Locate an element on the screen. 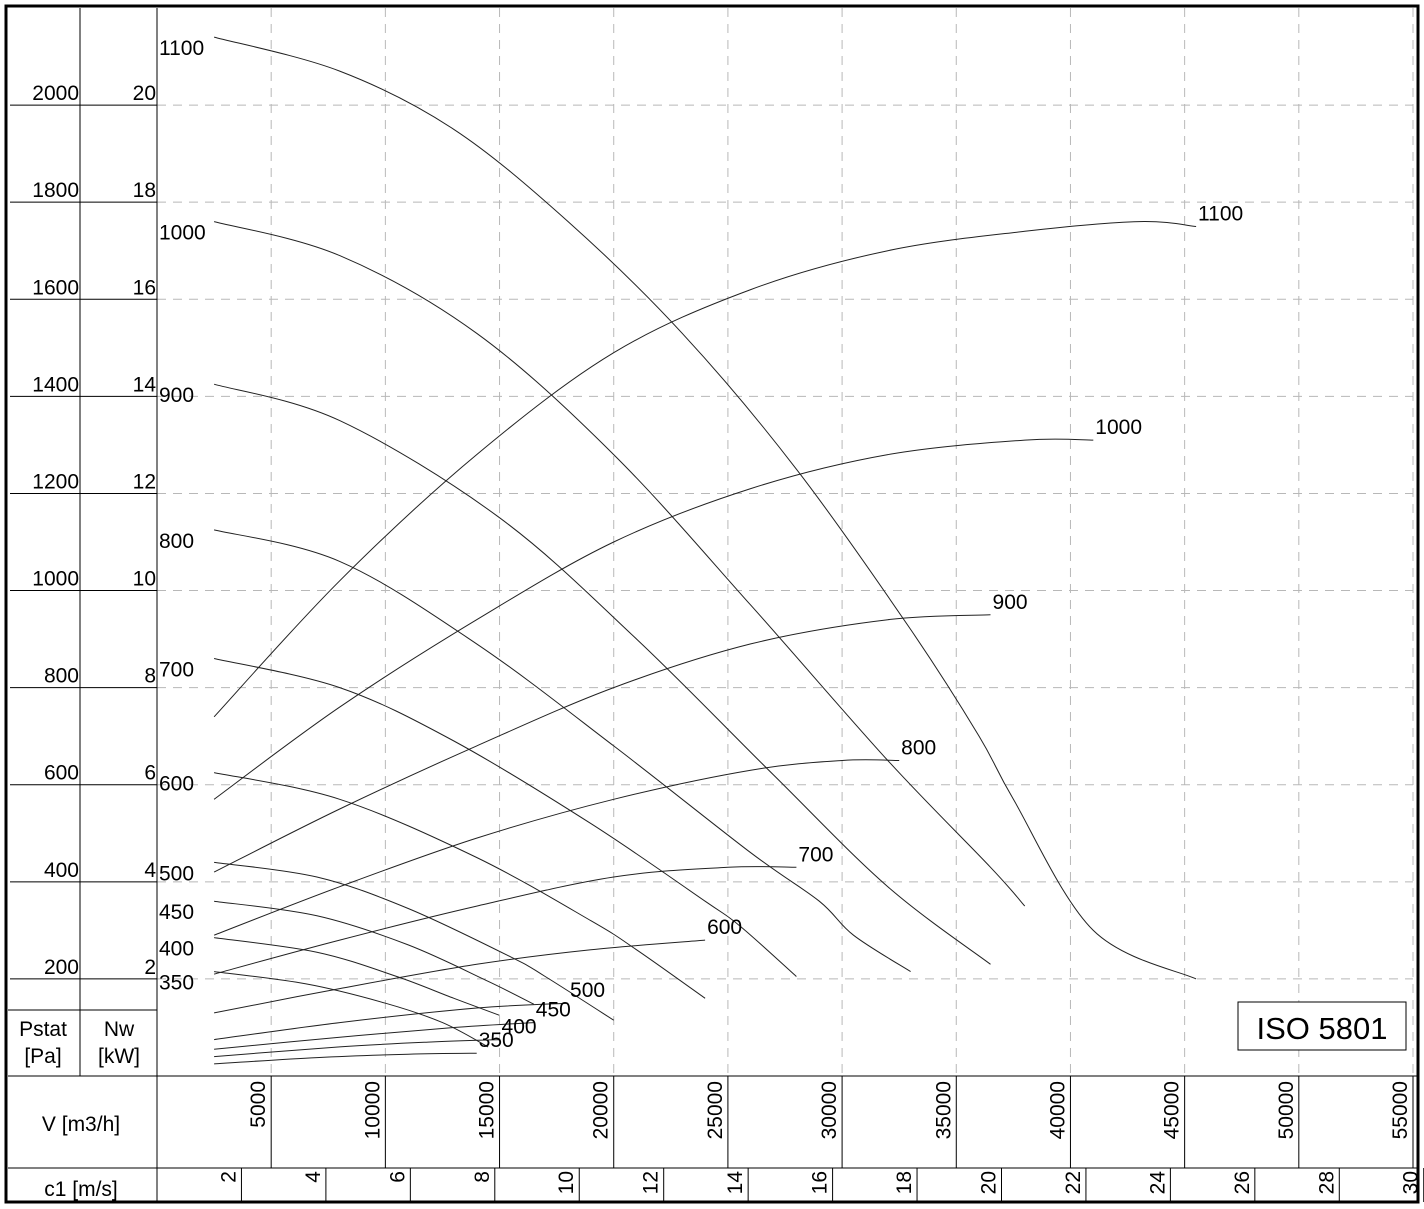  pstat-tick-label: 600 is located at coordinates (61, 773).